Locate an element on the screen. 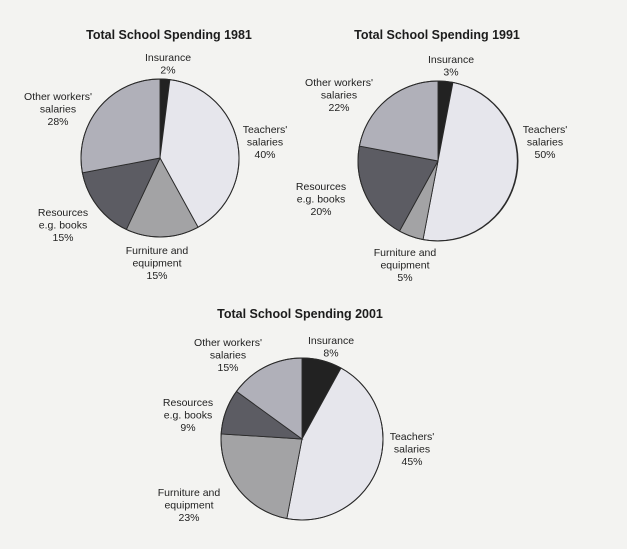 This screenshot has width=627, height=549. pie-outline-1991 is located at coordinates (438, 161).